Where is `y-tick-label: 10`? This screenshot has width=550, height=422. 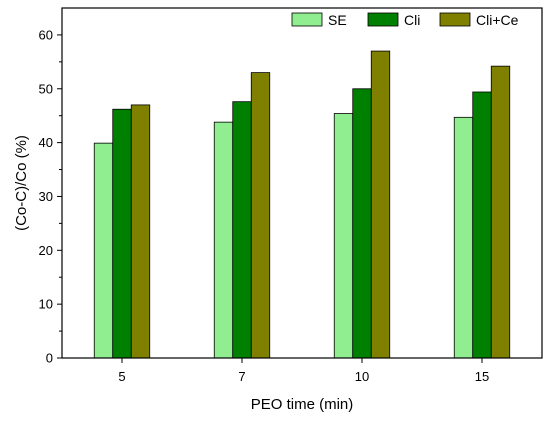
y-tick-label: 10 is located at coordinates (46, 304).